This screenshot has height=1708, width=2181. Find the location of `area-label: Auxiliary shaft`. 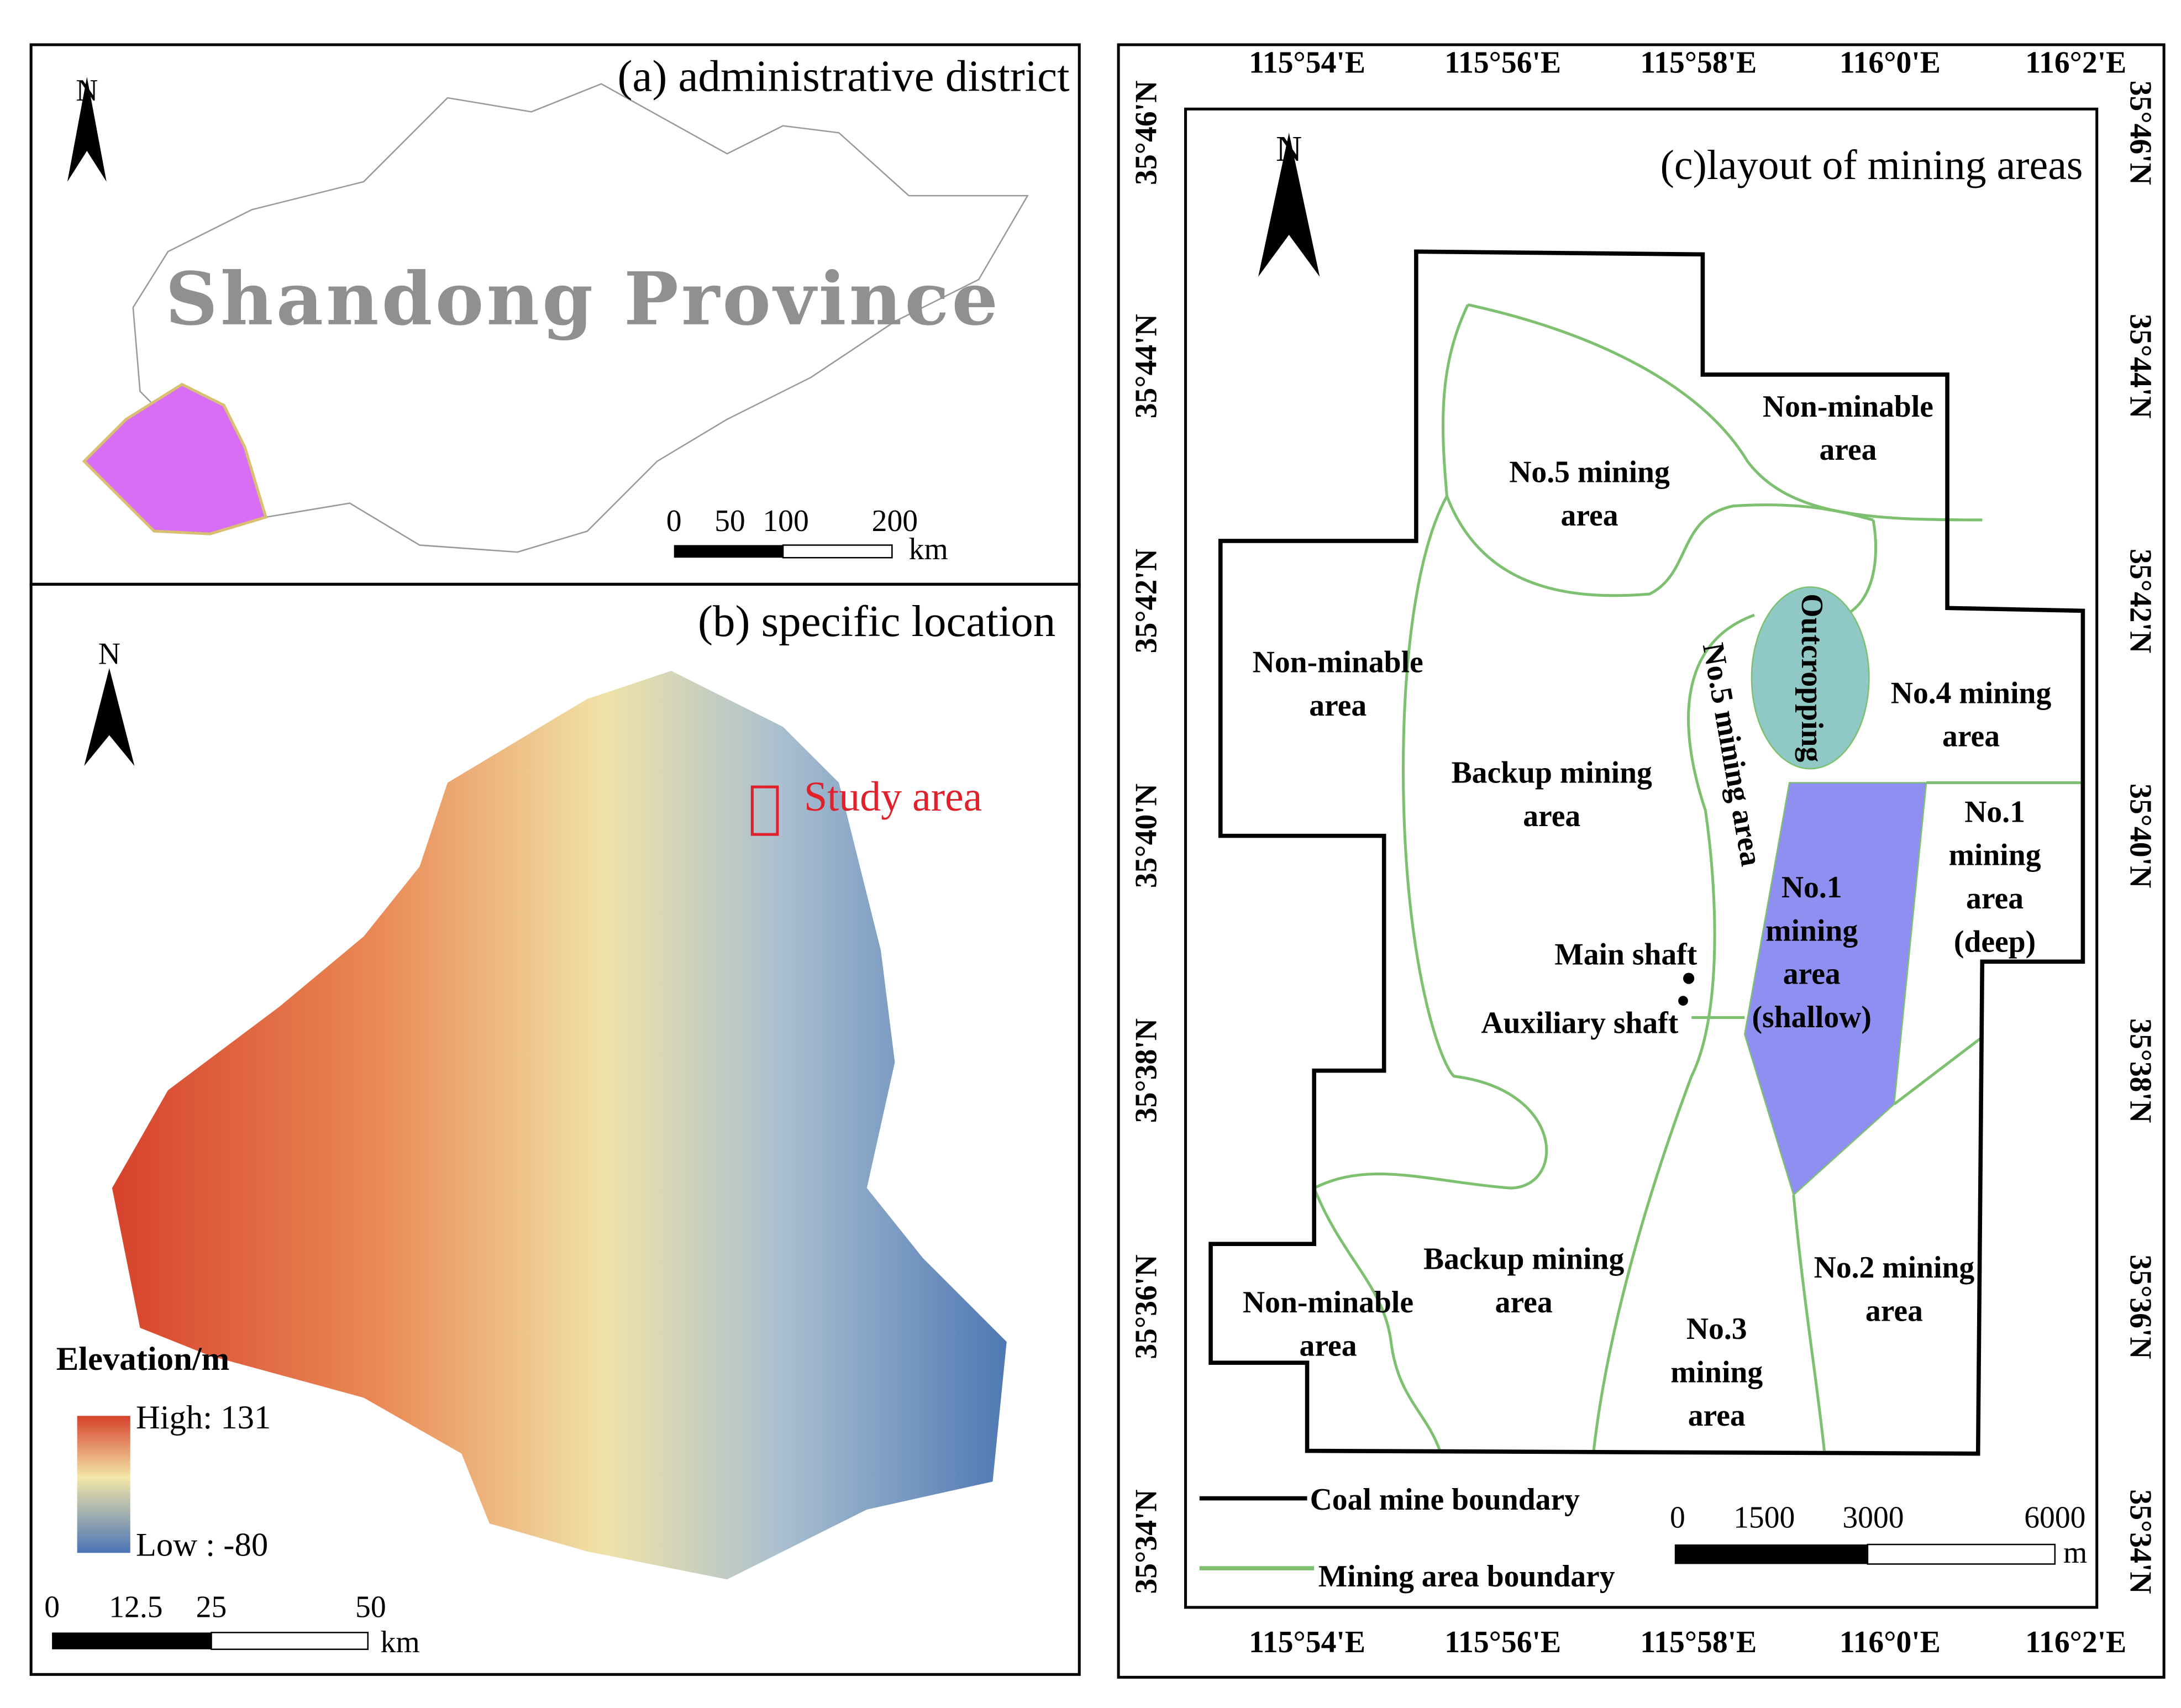

area-label: Auxiliary shaft is located at coordinates (1580, 1023).